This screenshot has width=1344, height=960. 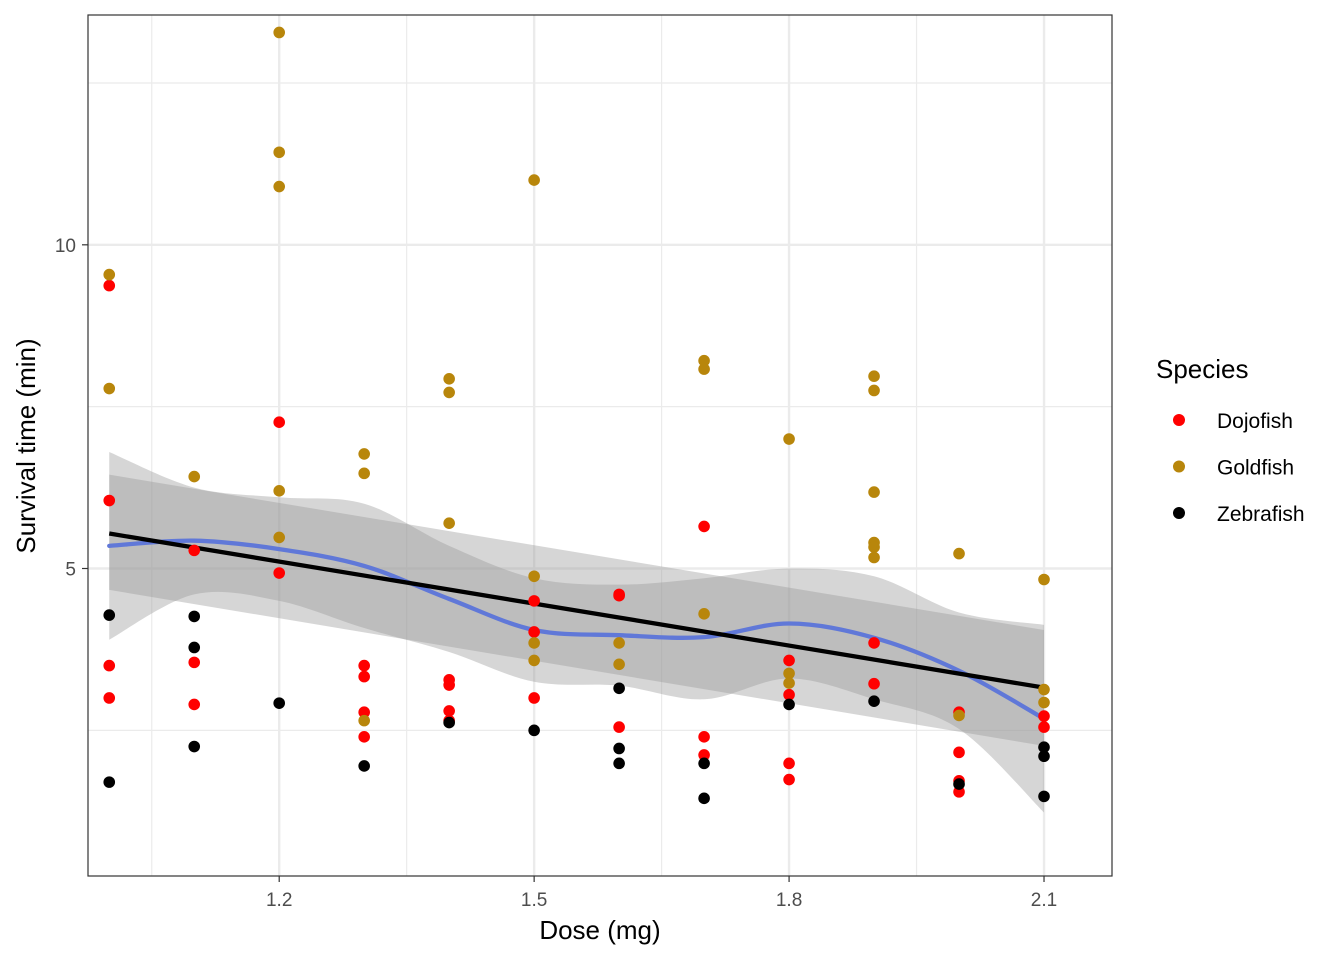 What do you see at coordinates (1255, 421) in the screenshot?
I see `legend-label-dojofish: Dojofish` at bounding box center [1255, 421].